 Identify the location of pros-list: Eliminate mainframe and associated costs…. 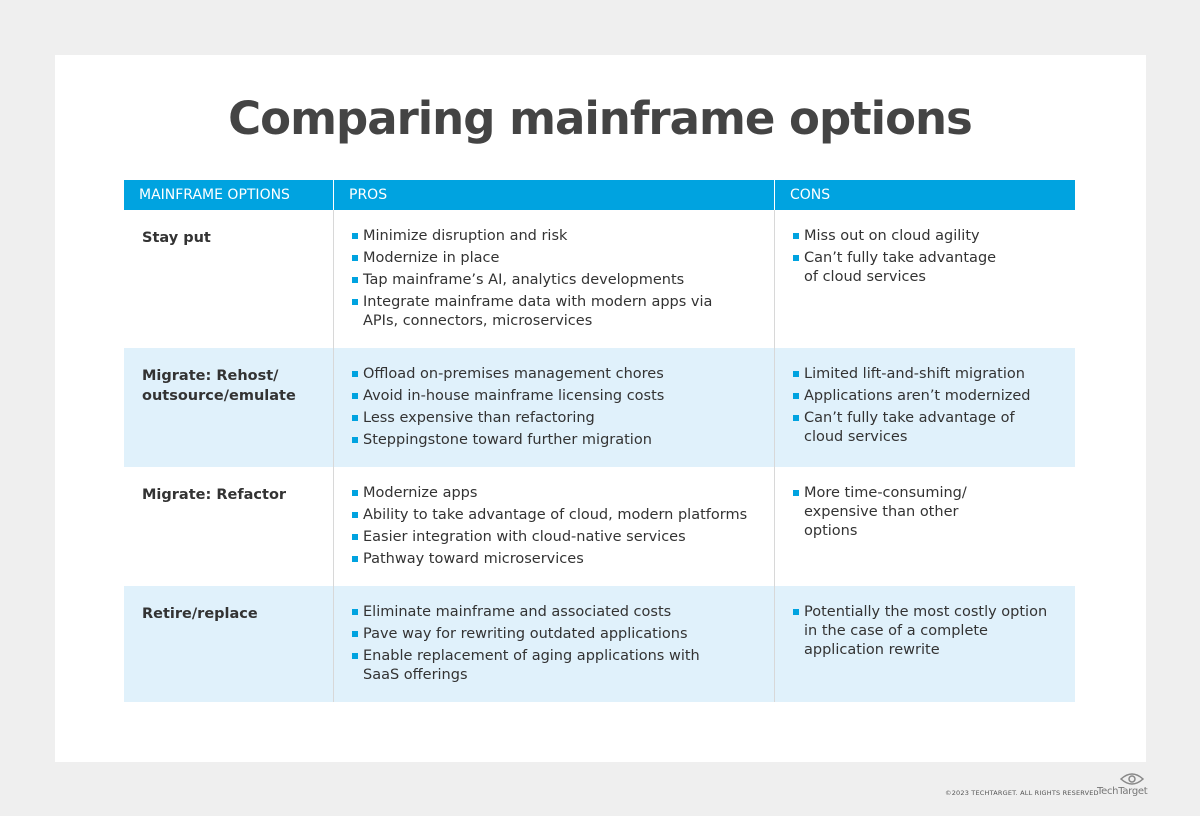
(563, 644).